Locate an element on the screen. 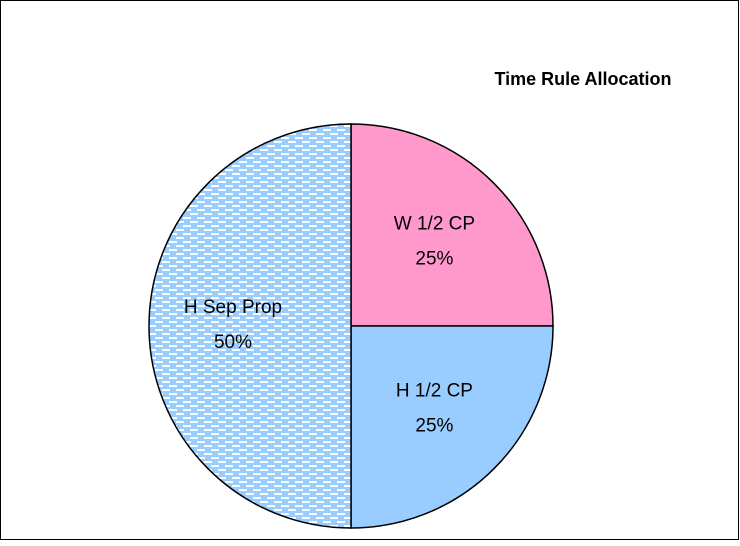  chart-title: Time Rule Allocation is located at coordinates (582, 79).